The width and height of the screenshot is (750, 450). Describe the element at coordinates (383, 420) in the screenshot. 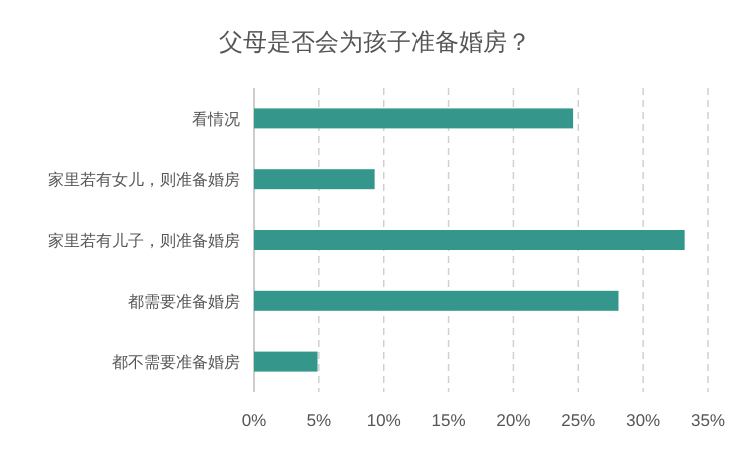

I see `x-tick-label: 10%` at that location.